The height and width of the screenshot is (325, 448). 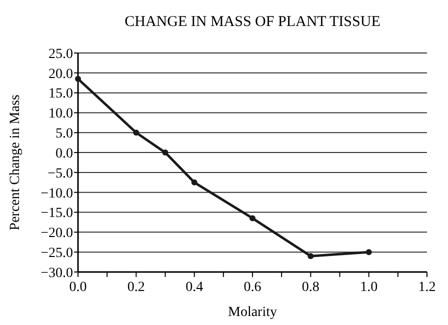 What do you see at coordinates (56, 273) in the screenshot?
I see `y-tick-label: −30.0` at bounding box center [56, 273].